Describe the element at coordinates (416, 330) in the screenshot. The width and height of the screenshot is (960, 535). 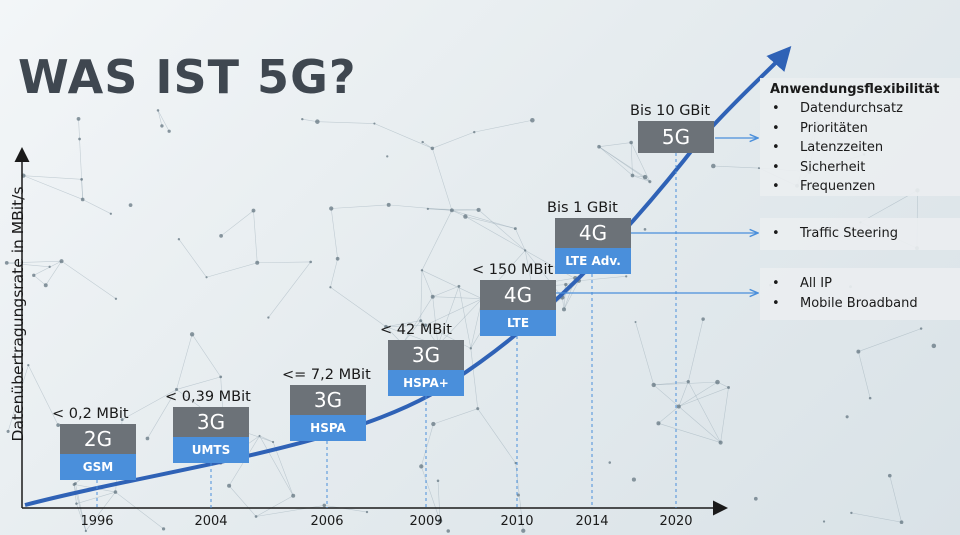
I see `data-rate-label: < 42 MBit` at that location.